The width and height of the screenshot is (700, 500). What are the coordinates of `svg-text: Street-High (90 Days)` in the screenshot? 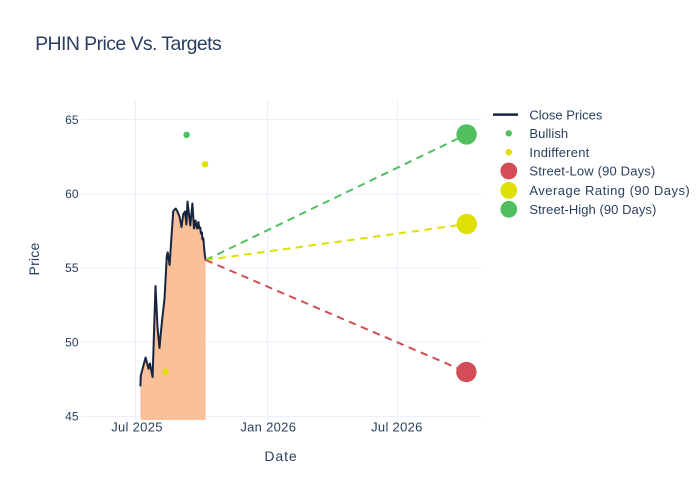 It's located at (592, 209).